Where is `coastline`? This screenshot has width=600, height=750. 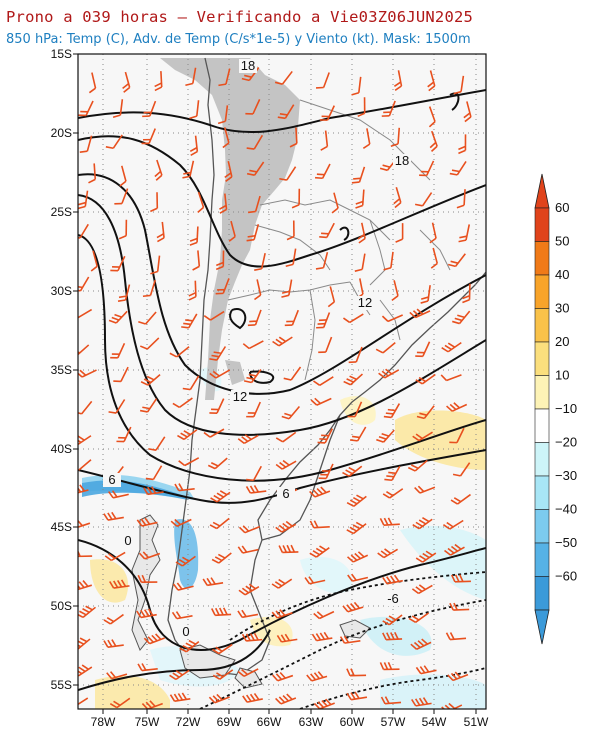 coastline is located at coordinates (204, 366).